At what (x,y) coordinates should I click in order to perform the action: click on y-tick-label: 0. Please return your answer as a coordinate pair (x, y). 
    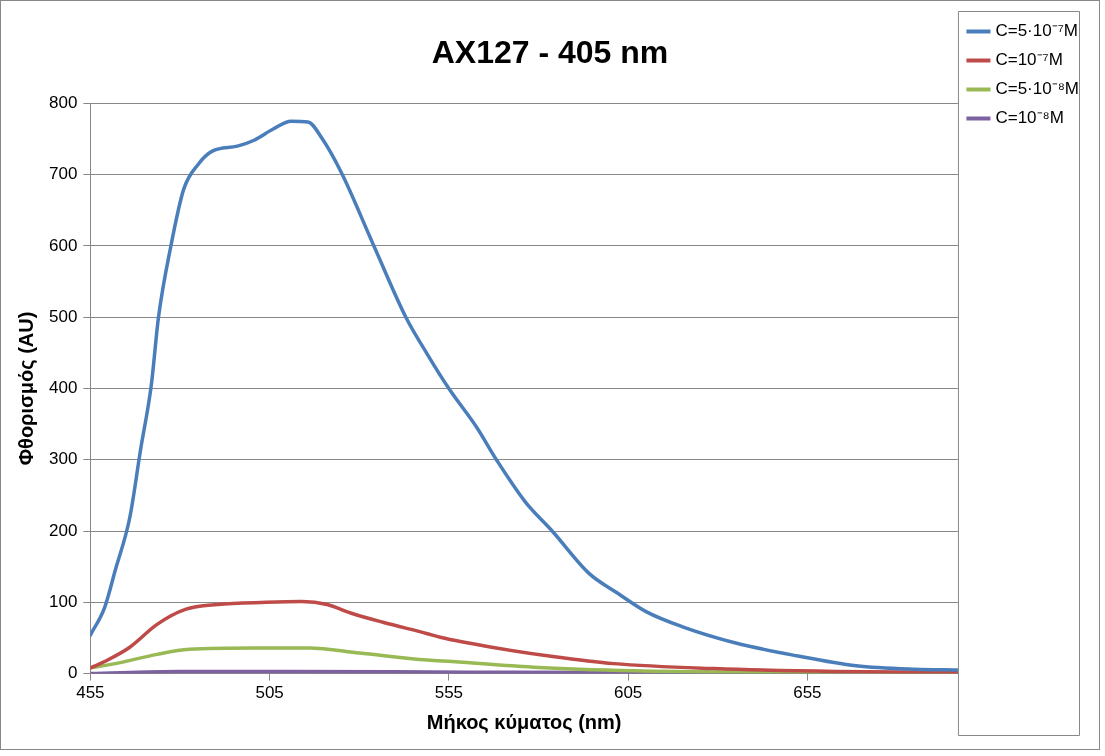
    Looking at the image, I should click on (72, 673).